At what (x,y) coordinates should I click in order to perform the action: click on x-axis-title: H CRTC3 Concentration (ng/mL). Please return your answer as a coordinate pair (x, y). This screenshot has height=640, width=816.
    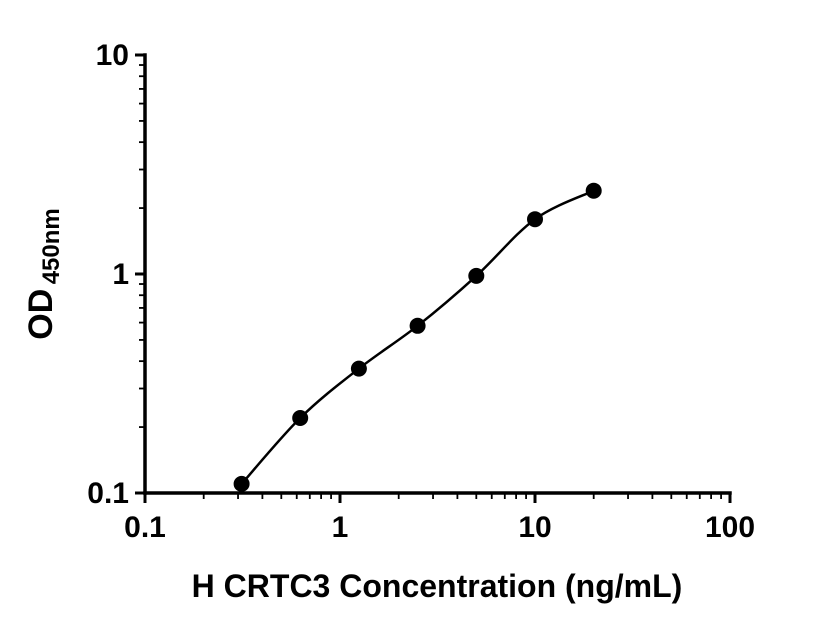
    Looking at the image, I should click on (437, 586).